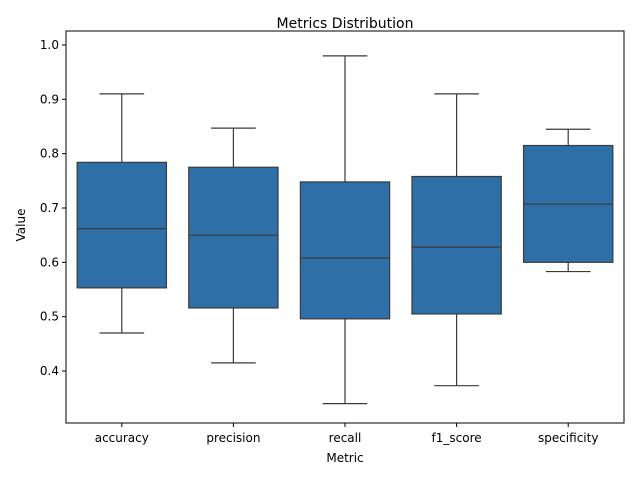 The width and height of the screenshot is (640, 480). I want to click on y-axis: 0.4 0.5 0.6 0.7 0.8 0.9 1.0, so click(53, 208).